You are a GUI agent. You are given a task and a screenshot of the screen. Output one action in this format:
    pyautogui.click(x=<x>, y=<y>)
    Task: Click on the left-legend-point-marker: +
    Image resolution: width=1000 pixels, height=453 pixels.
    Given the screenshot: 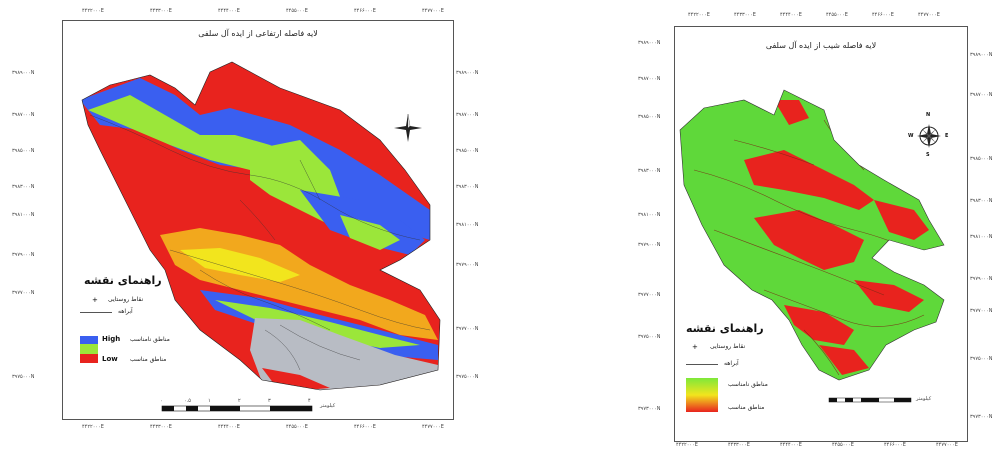 What is the action you would take?
    pyautogui.click(x=95, y=300)
    